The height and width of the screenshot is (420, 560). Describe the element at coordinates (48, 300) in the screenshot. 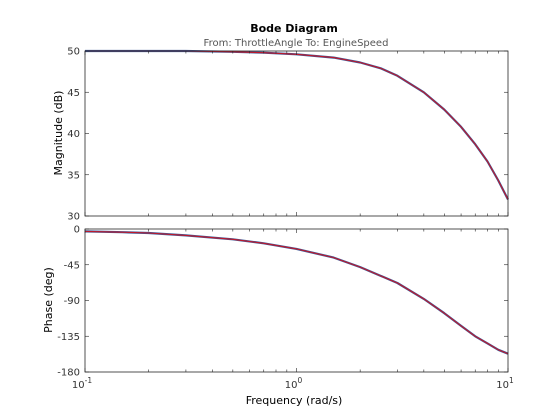

I see `phase-axis-label: Phase (deg)` at that location.